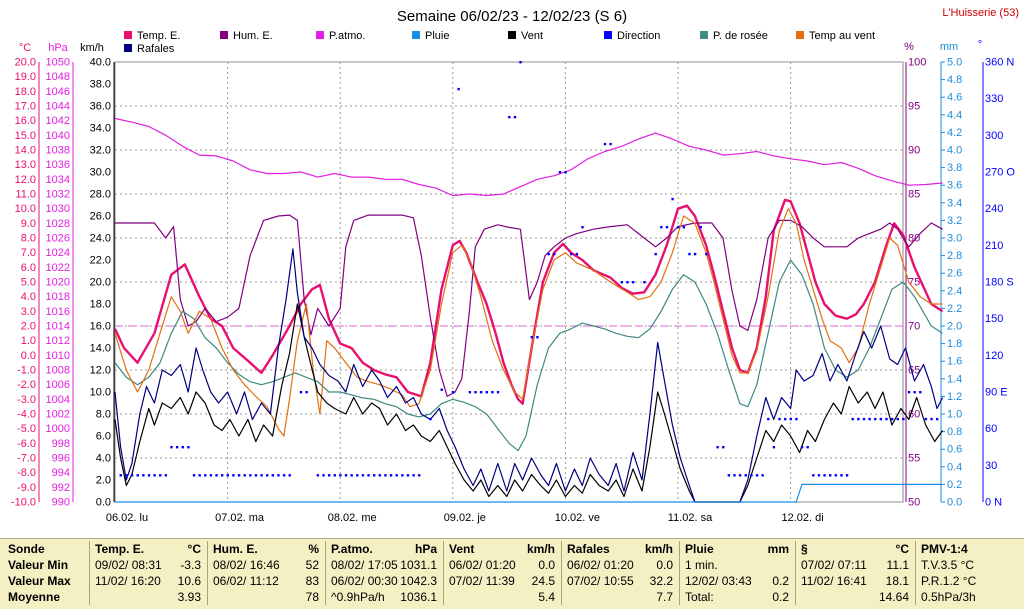  Describe the element at coordinates (954, 415) in the screenshot. I see `rain-tick-label: 1.0` at that location.